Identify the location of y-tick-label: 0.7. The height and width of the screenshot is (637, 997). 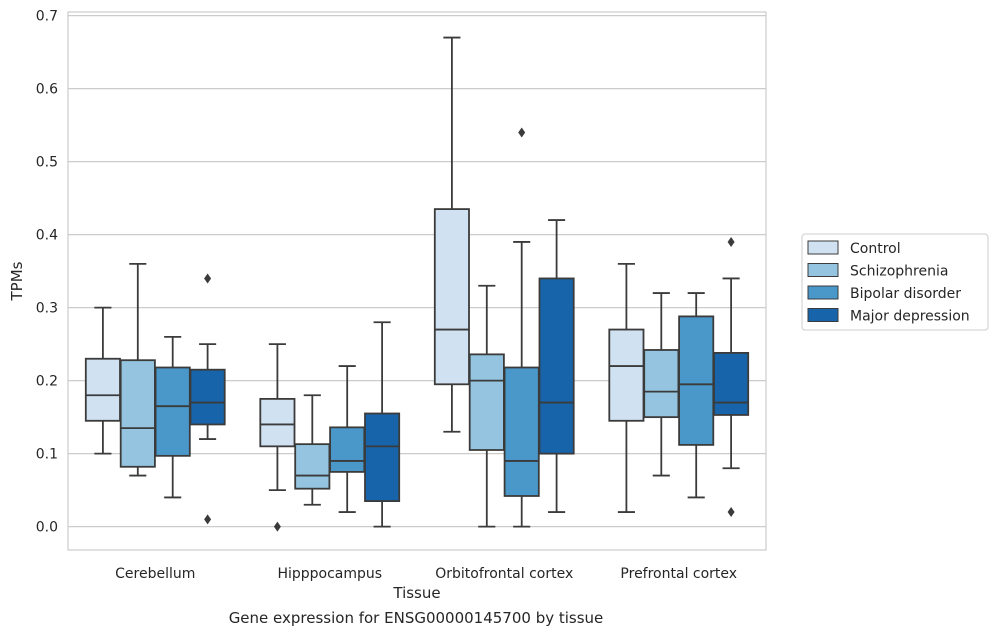
(47, 17).